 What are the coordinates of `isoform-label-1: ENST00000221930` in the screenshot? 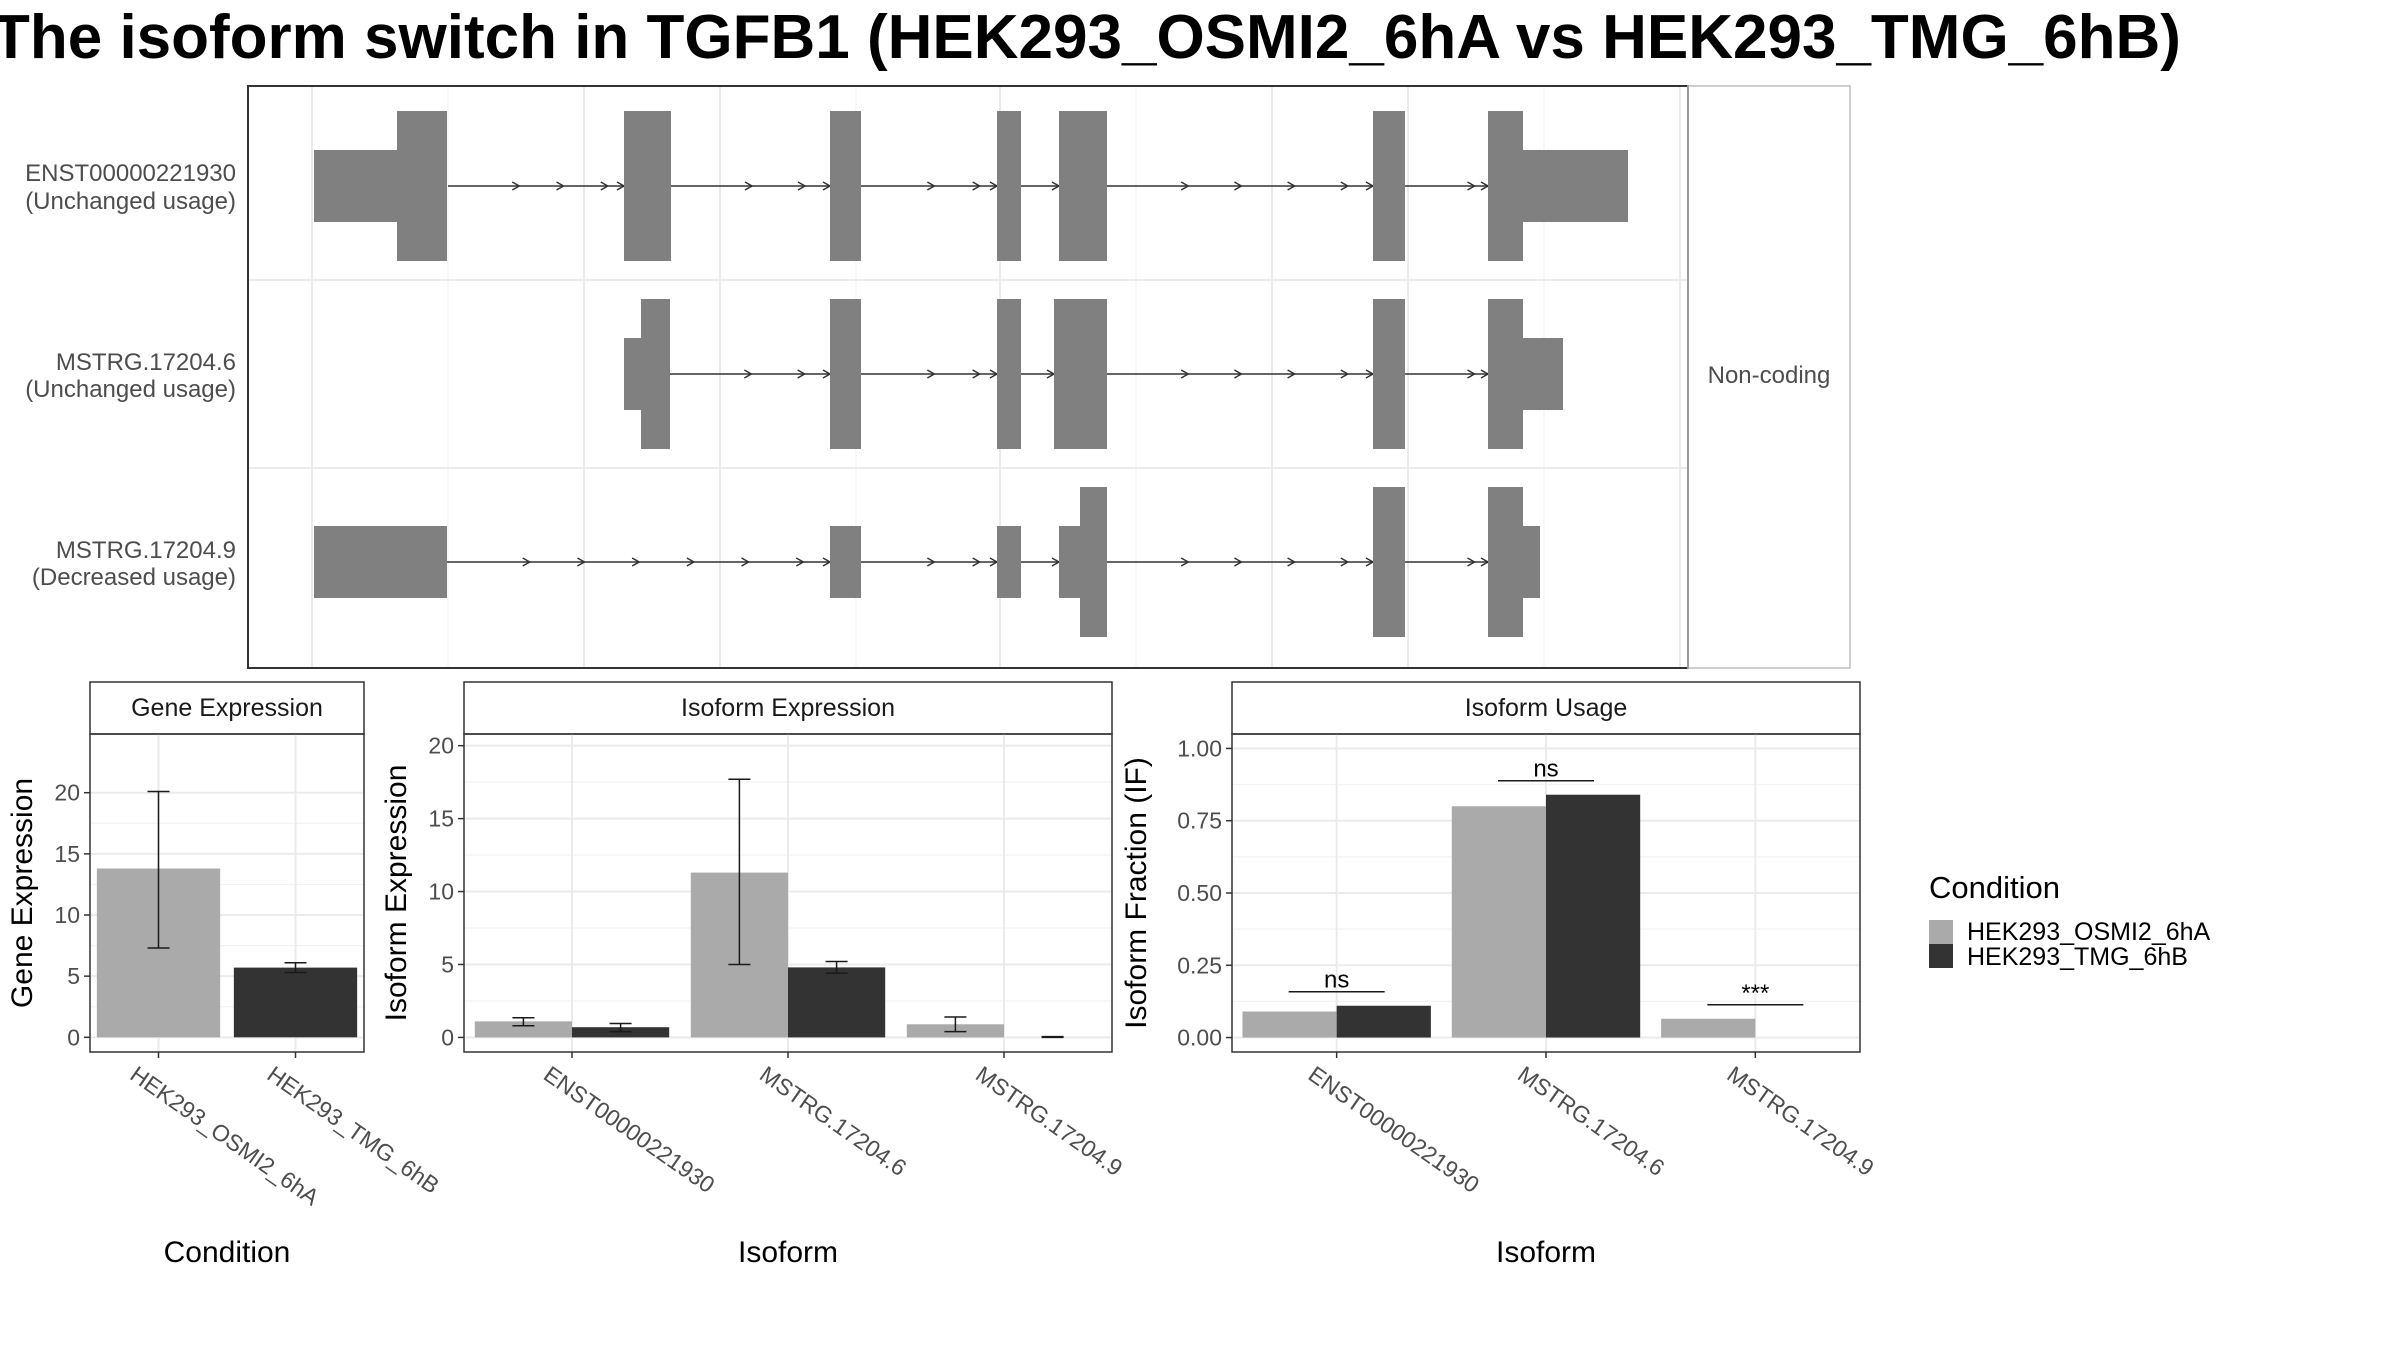 It's located at (130, 173).